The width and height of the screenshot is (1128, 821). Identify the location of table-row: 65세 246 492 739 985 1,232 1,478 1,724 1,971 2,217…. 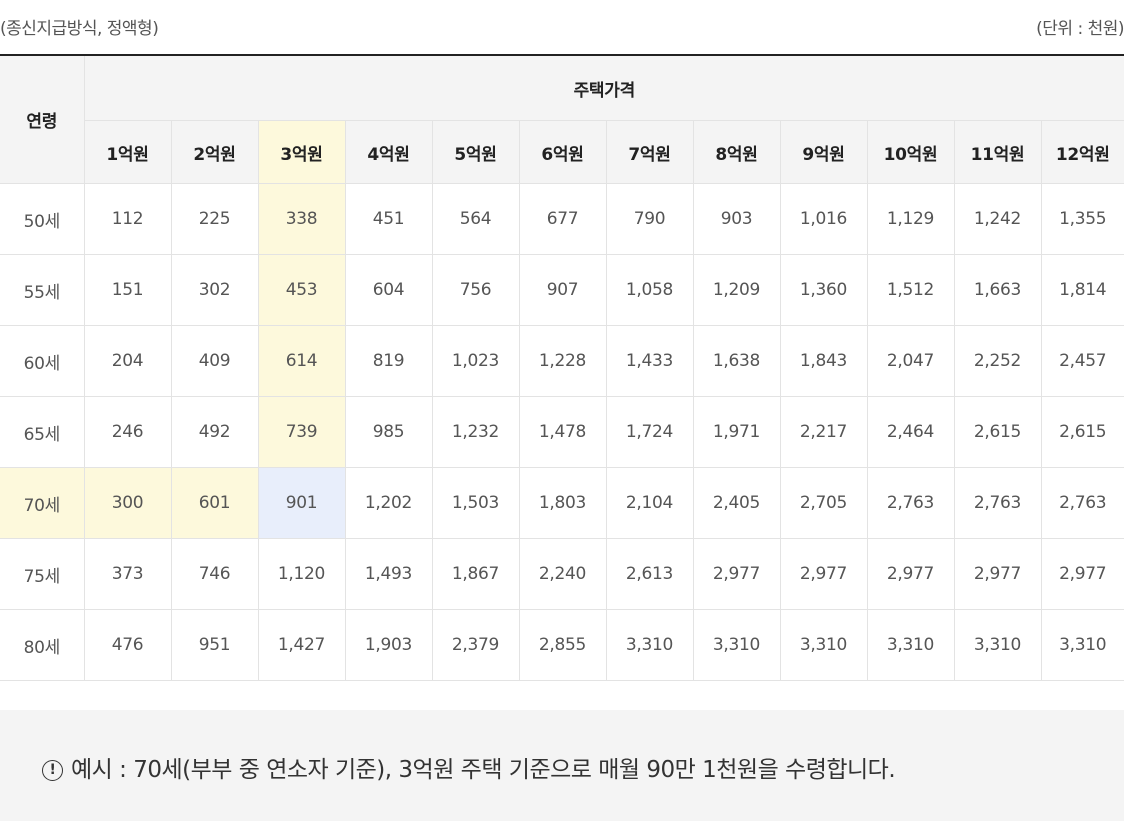
(562, 432).